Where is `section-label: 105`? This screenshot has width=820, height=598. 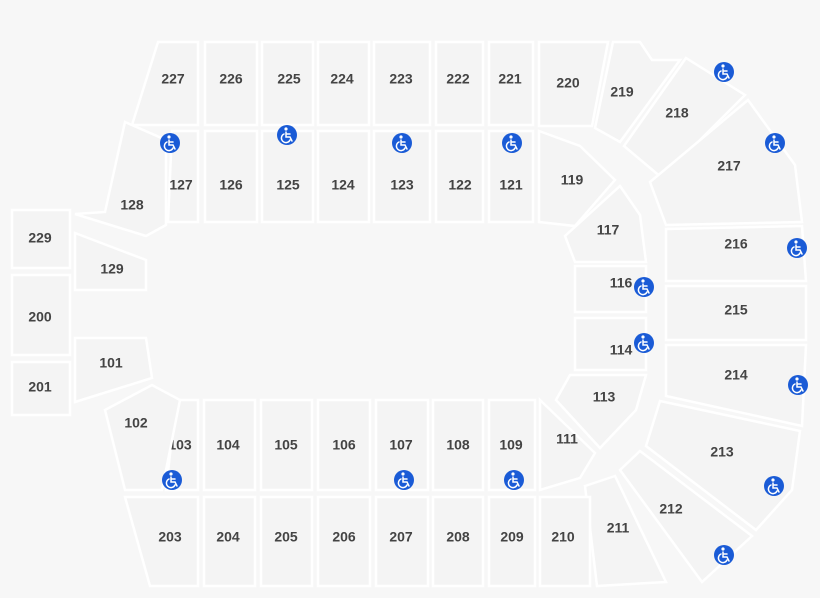 section-label: 105 is located at coordinates (286, 445).